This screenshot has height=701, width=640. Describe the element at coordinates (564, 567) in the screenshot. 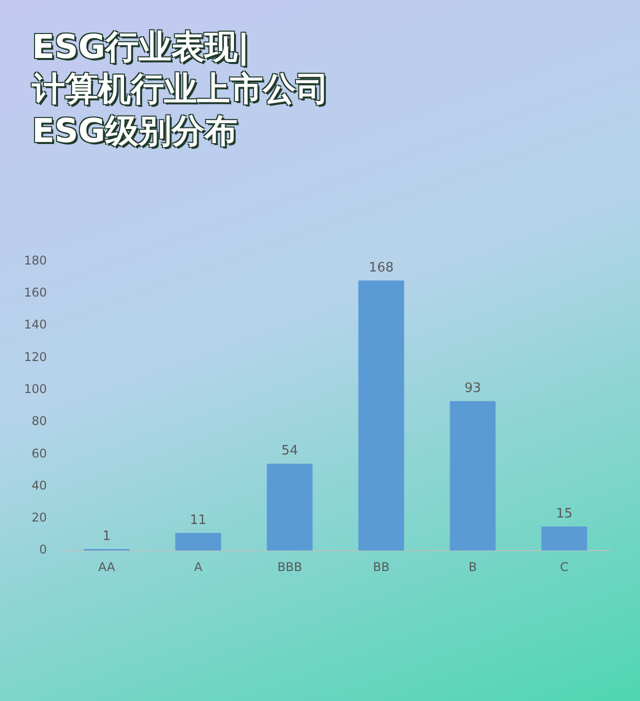

I see `x-tick-label: C` at that location.